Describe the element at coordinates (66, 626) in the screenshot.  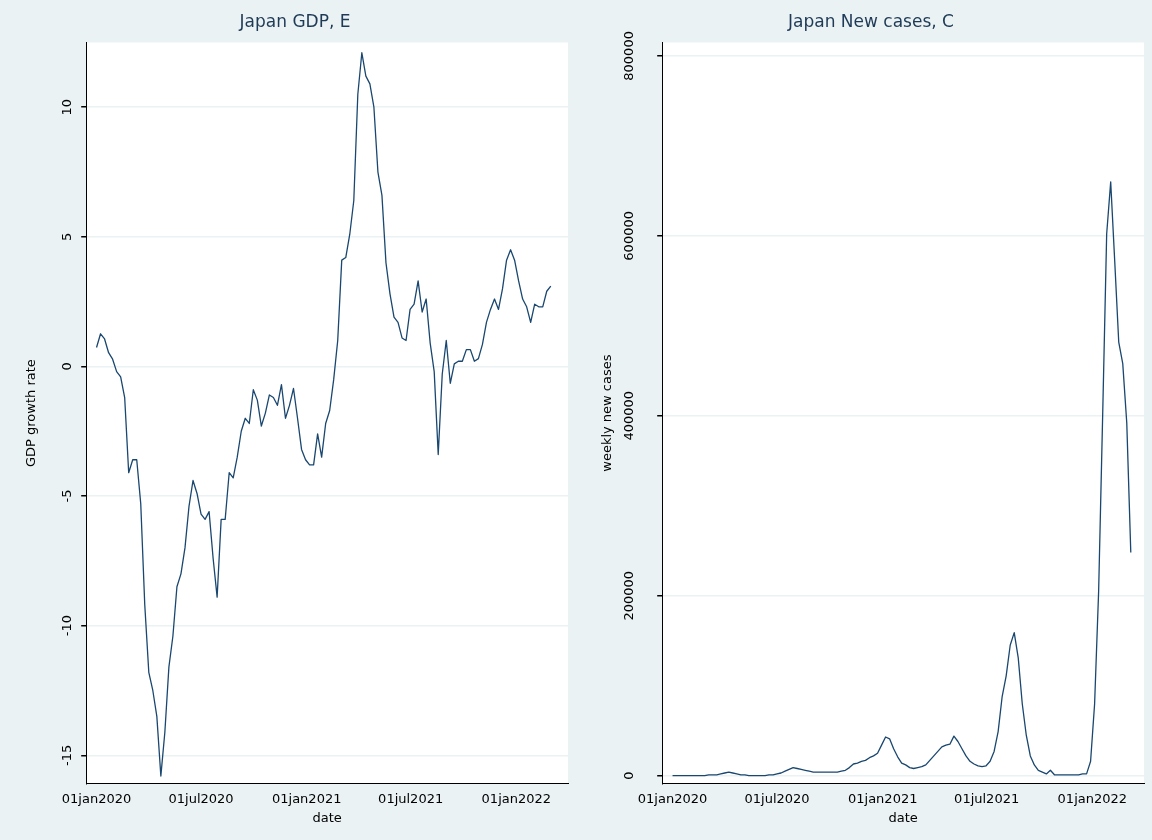
I see `y-tick-label: -10` at that location.